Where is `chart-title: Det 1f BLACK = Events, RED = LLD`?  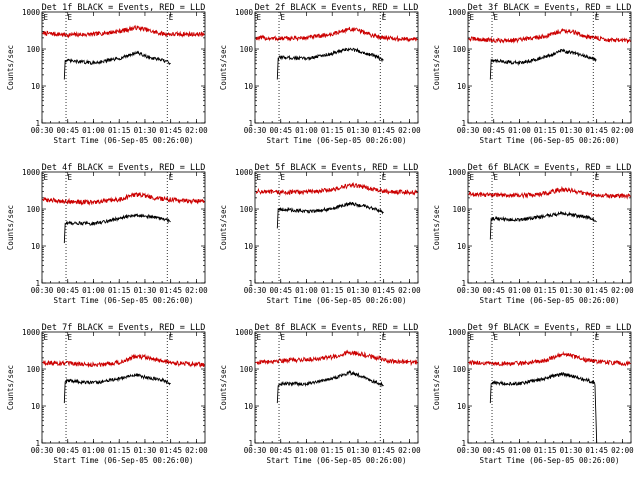 chart-title: Det 1f BLACK = Events, RED = LLD is located at coordinates (124, 8).